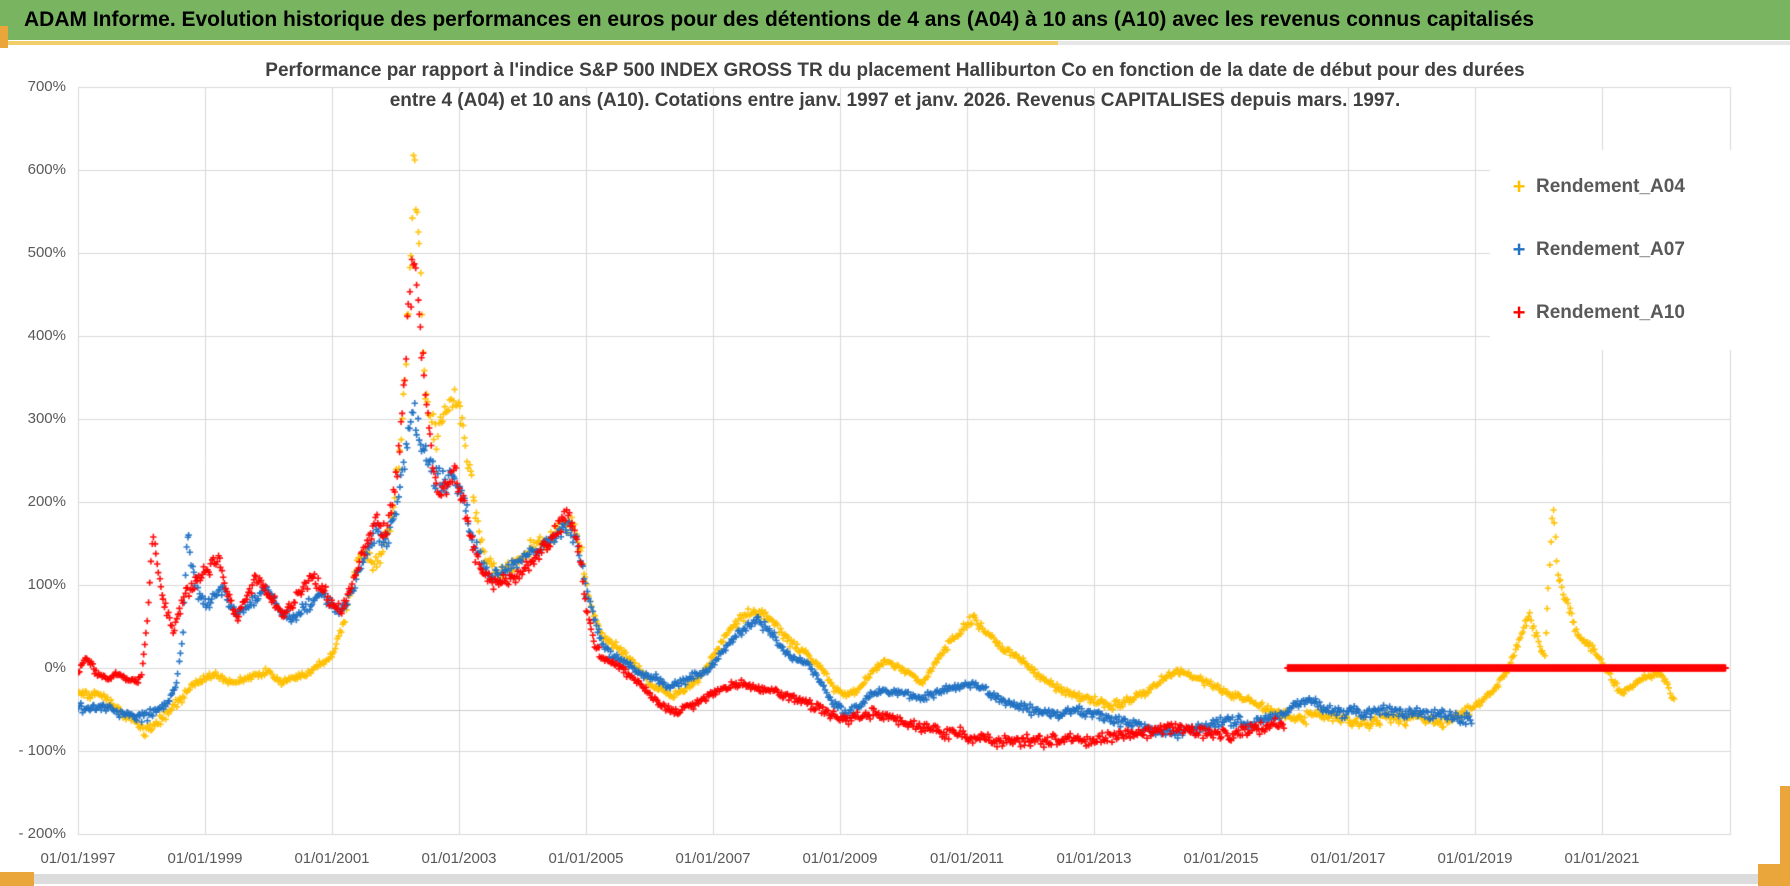 This screenshot has width=1790, height=886. Describe the element at coordinates (46, 169) in the screenshot. I see `y-tick-label: 600%` at that location.